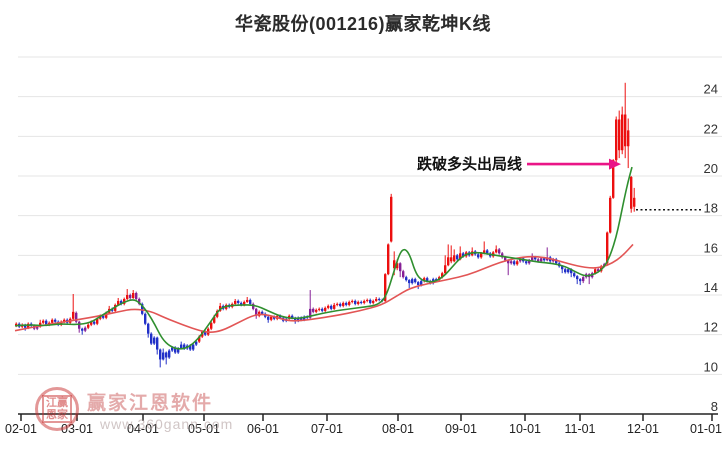  What do you see at coordinates (204, 429) in the screenshot?
I see `x-axis-label: 05-01` at bounding box center [204, 429].